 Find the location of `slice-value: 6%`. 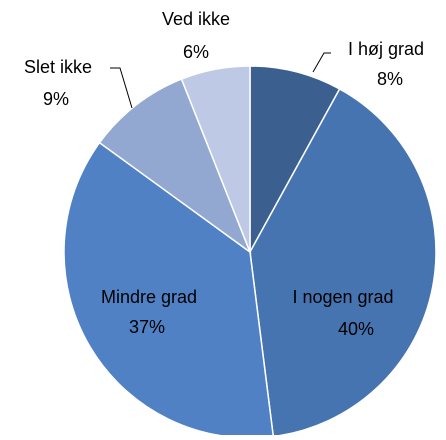

slice-value: 6% is located at coordinates (196, 52).